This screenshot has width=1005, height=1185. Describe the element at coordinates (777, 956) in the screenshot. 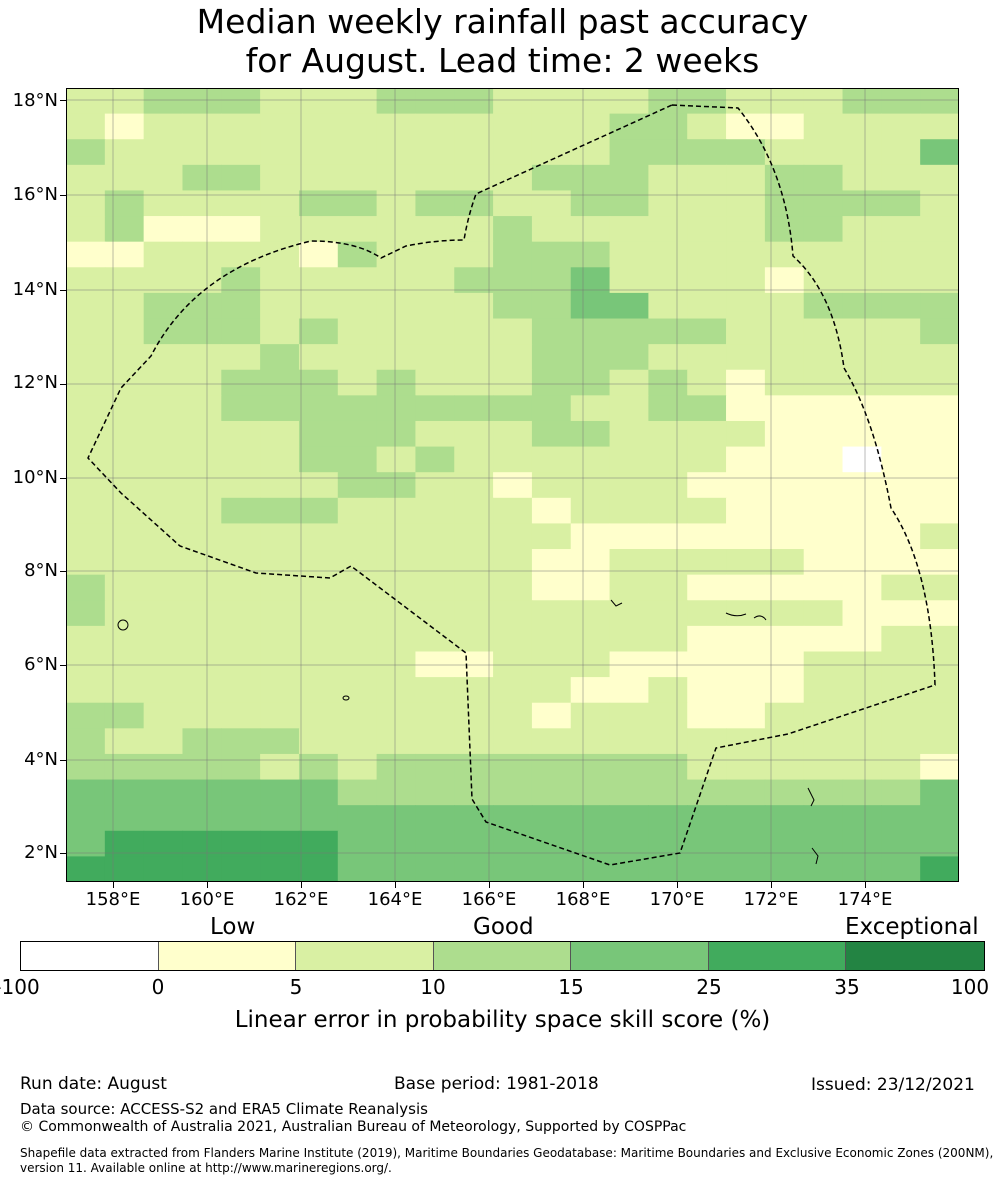

I see `colorbar-segment` at that location.